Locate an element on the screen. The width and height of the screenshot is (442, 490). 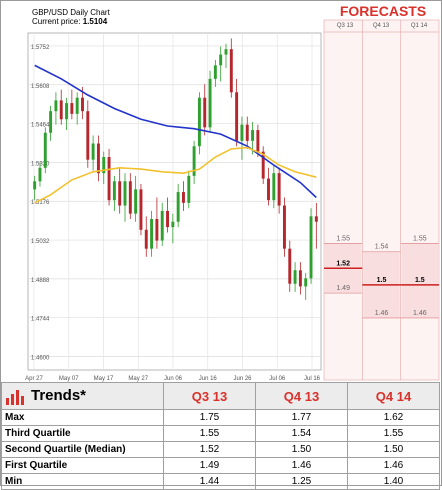
forecast-col-q4-13: Q4 13 is located at coordinates (381, 26).